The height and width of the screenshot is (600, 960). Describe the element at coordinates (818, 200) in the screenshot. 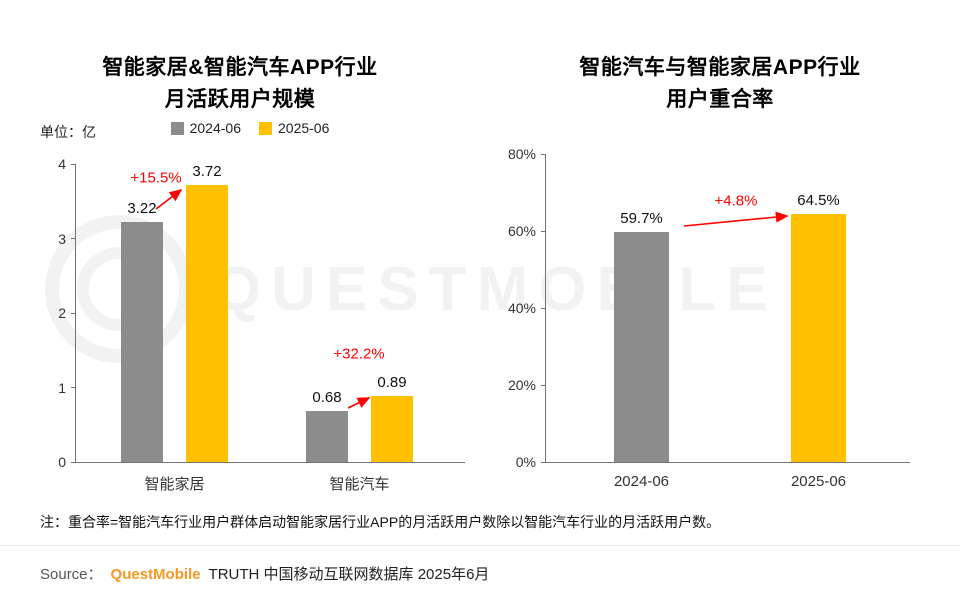

I see `bar-value-label: 64.5%` at that location.